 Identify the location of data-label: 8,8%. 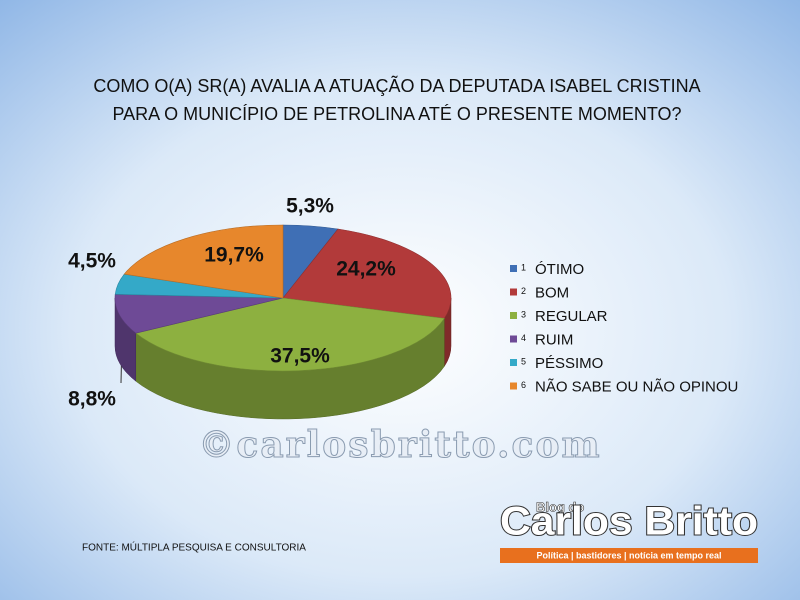
(92, 399).